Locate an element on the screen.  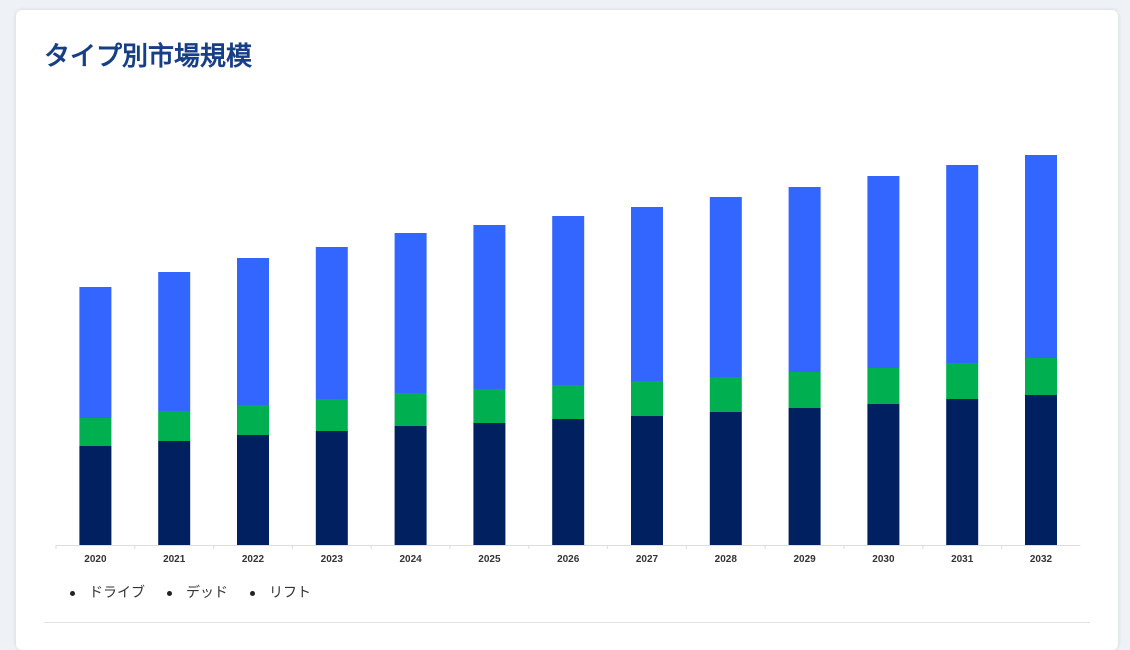
legend-item-lift: リフト is located at coordinates (280, 592).